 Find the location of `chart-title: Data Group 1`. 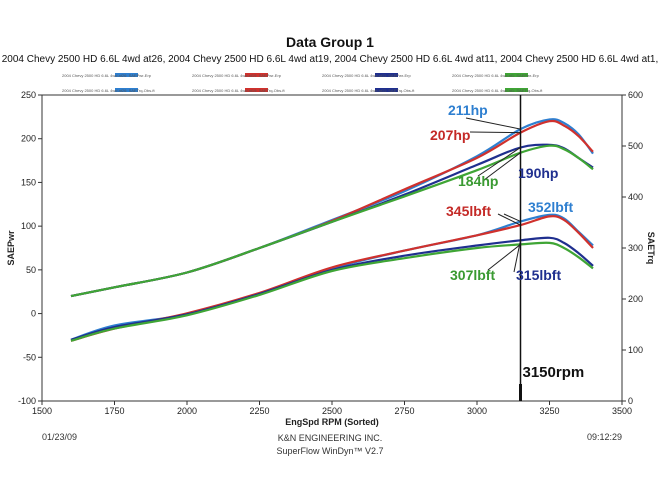

chart-title: Data Group 1 is located at coordinates (330, 42).